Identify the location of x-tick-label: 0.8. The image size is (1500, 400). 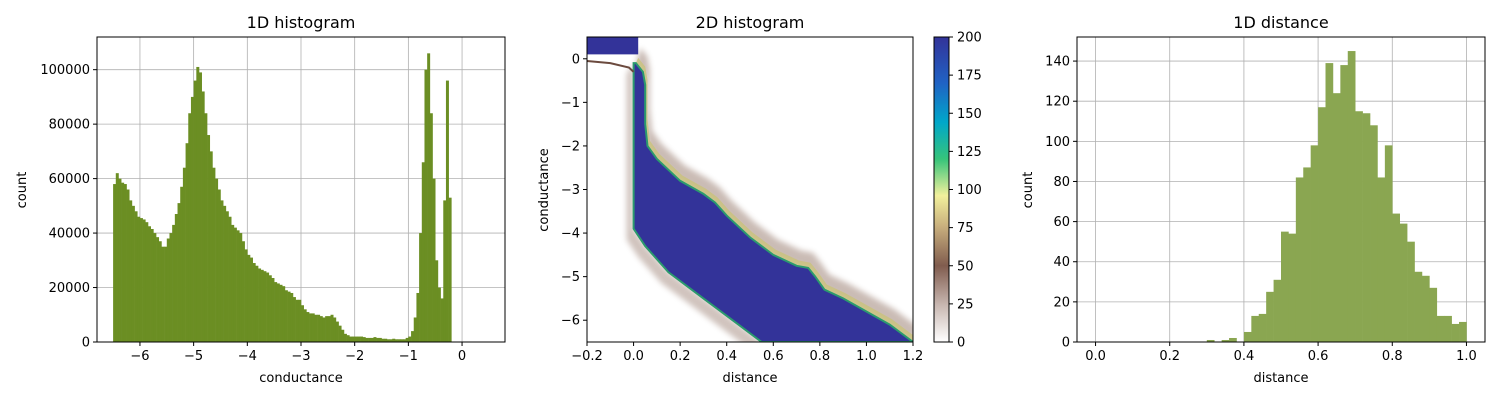
(820, 356).